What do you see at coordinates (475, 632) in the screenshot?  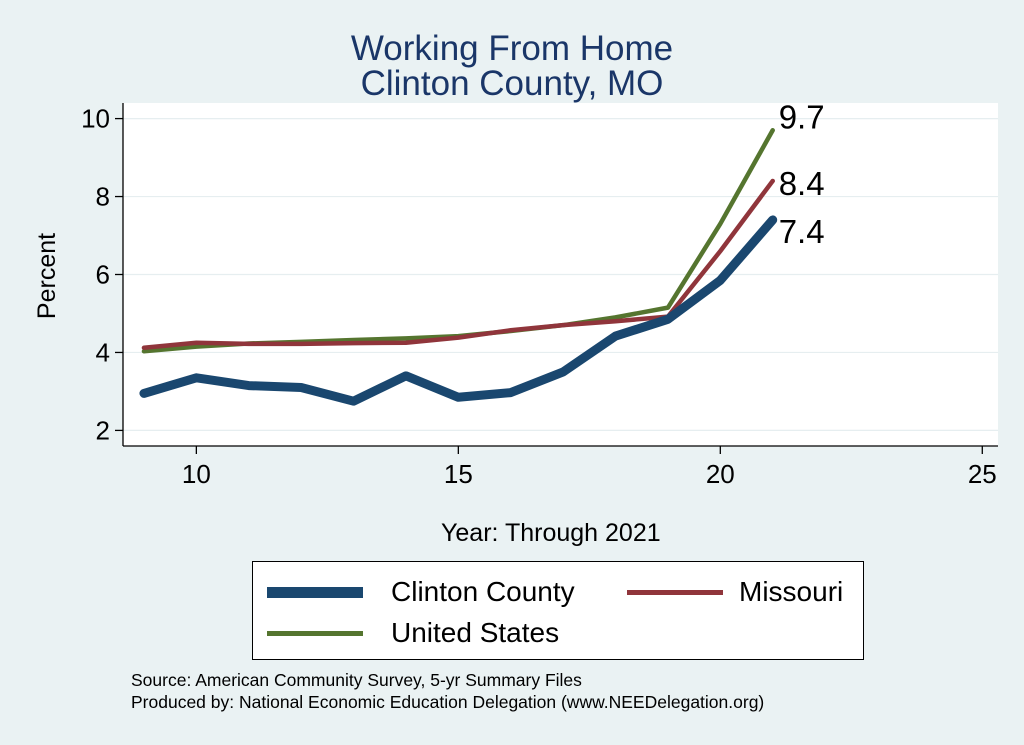 I see `legend-label-united-states: United States` at bounding box center [475, 632].